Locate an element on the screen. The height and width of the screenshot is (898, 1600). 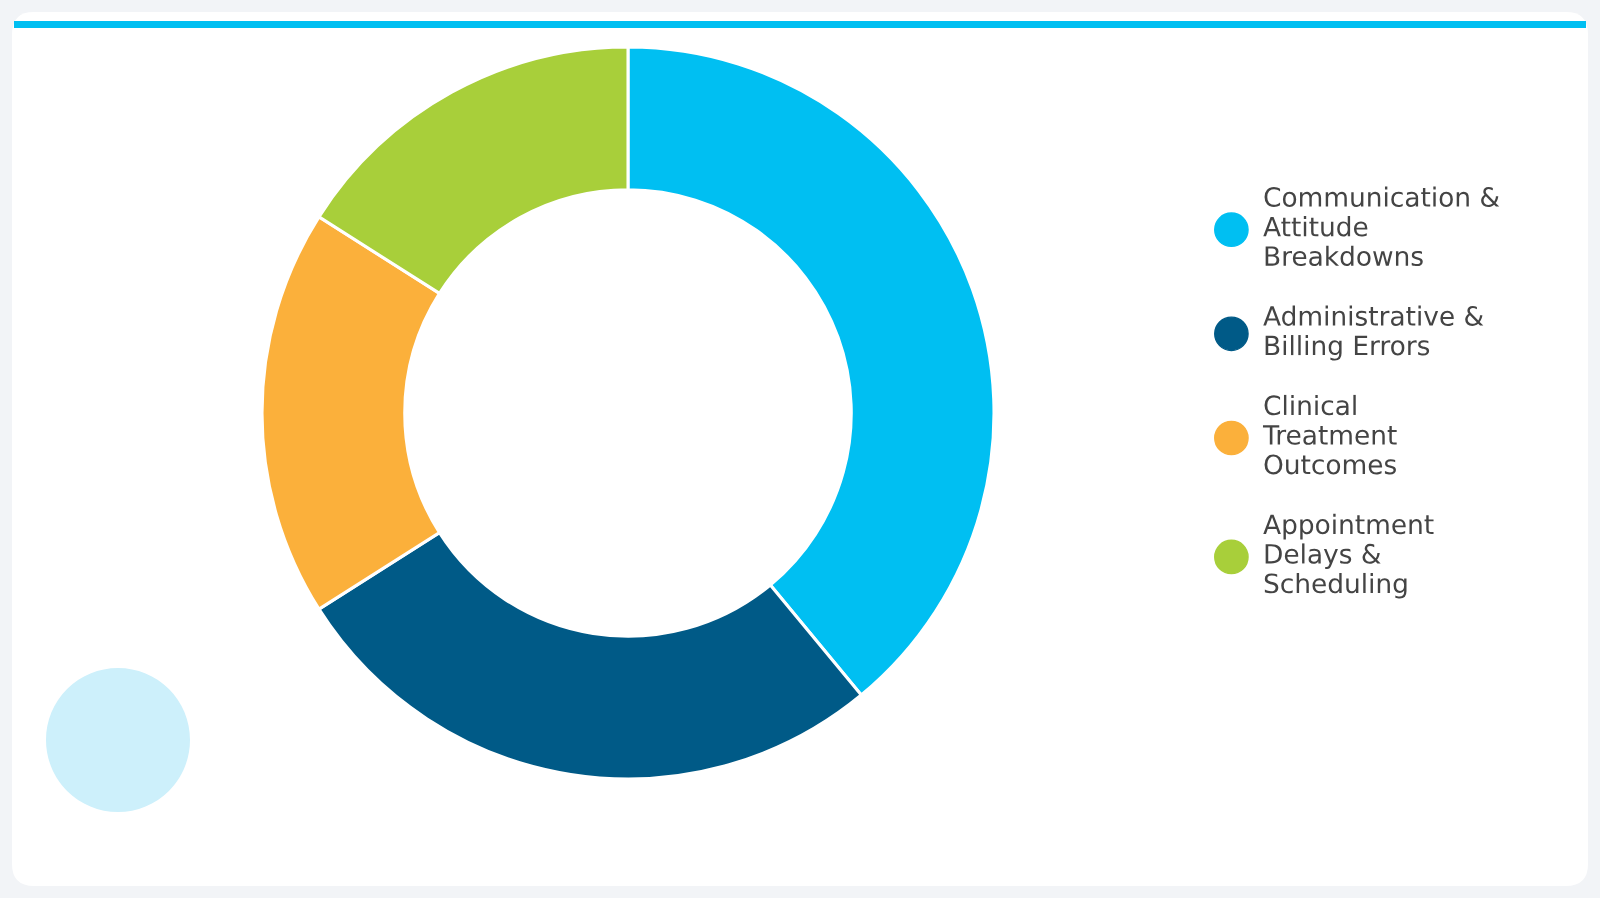
legend-label: Communication & Attitude Breakdowns is located at coordinates (1381, 226).